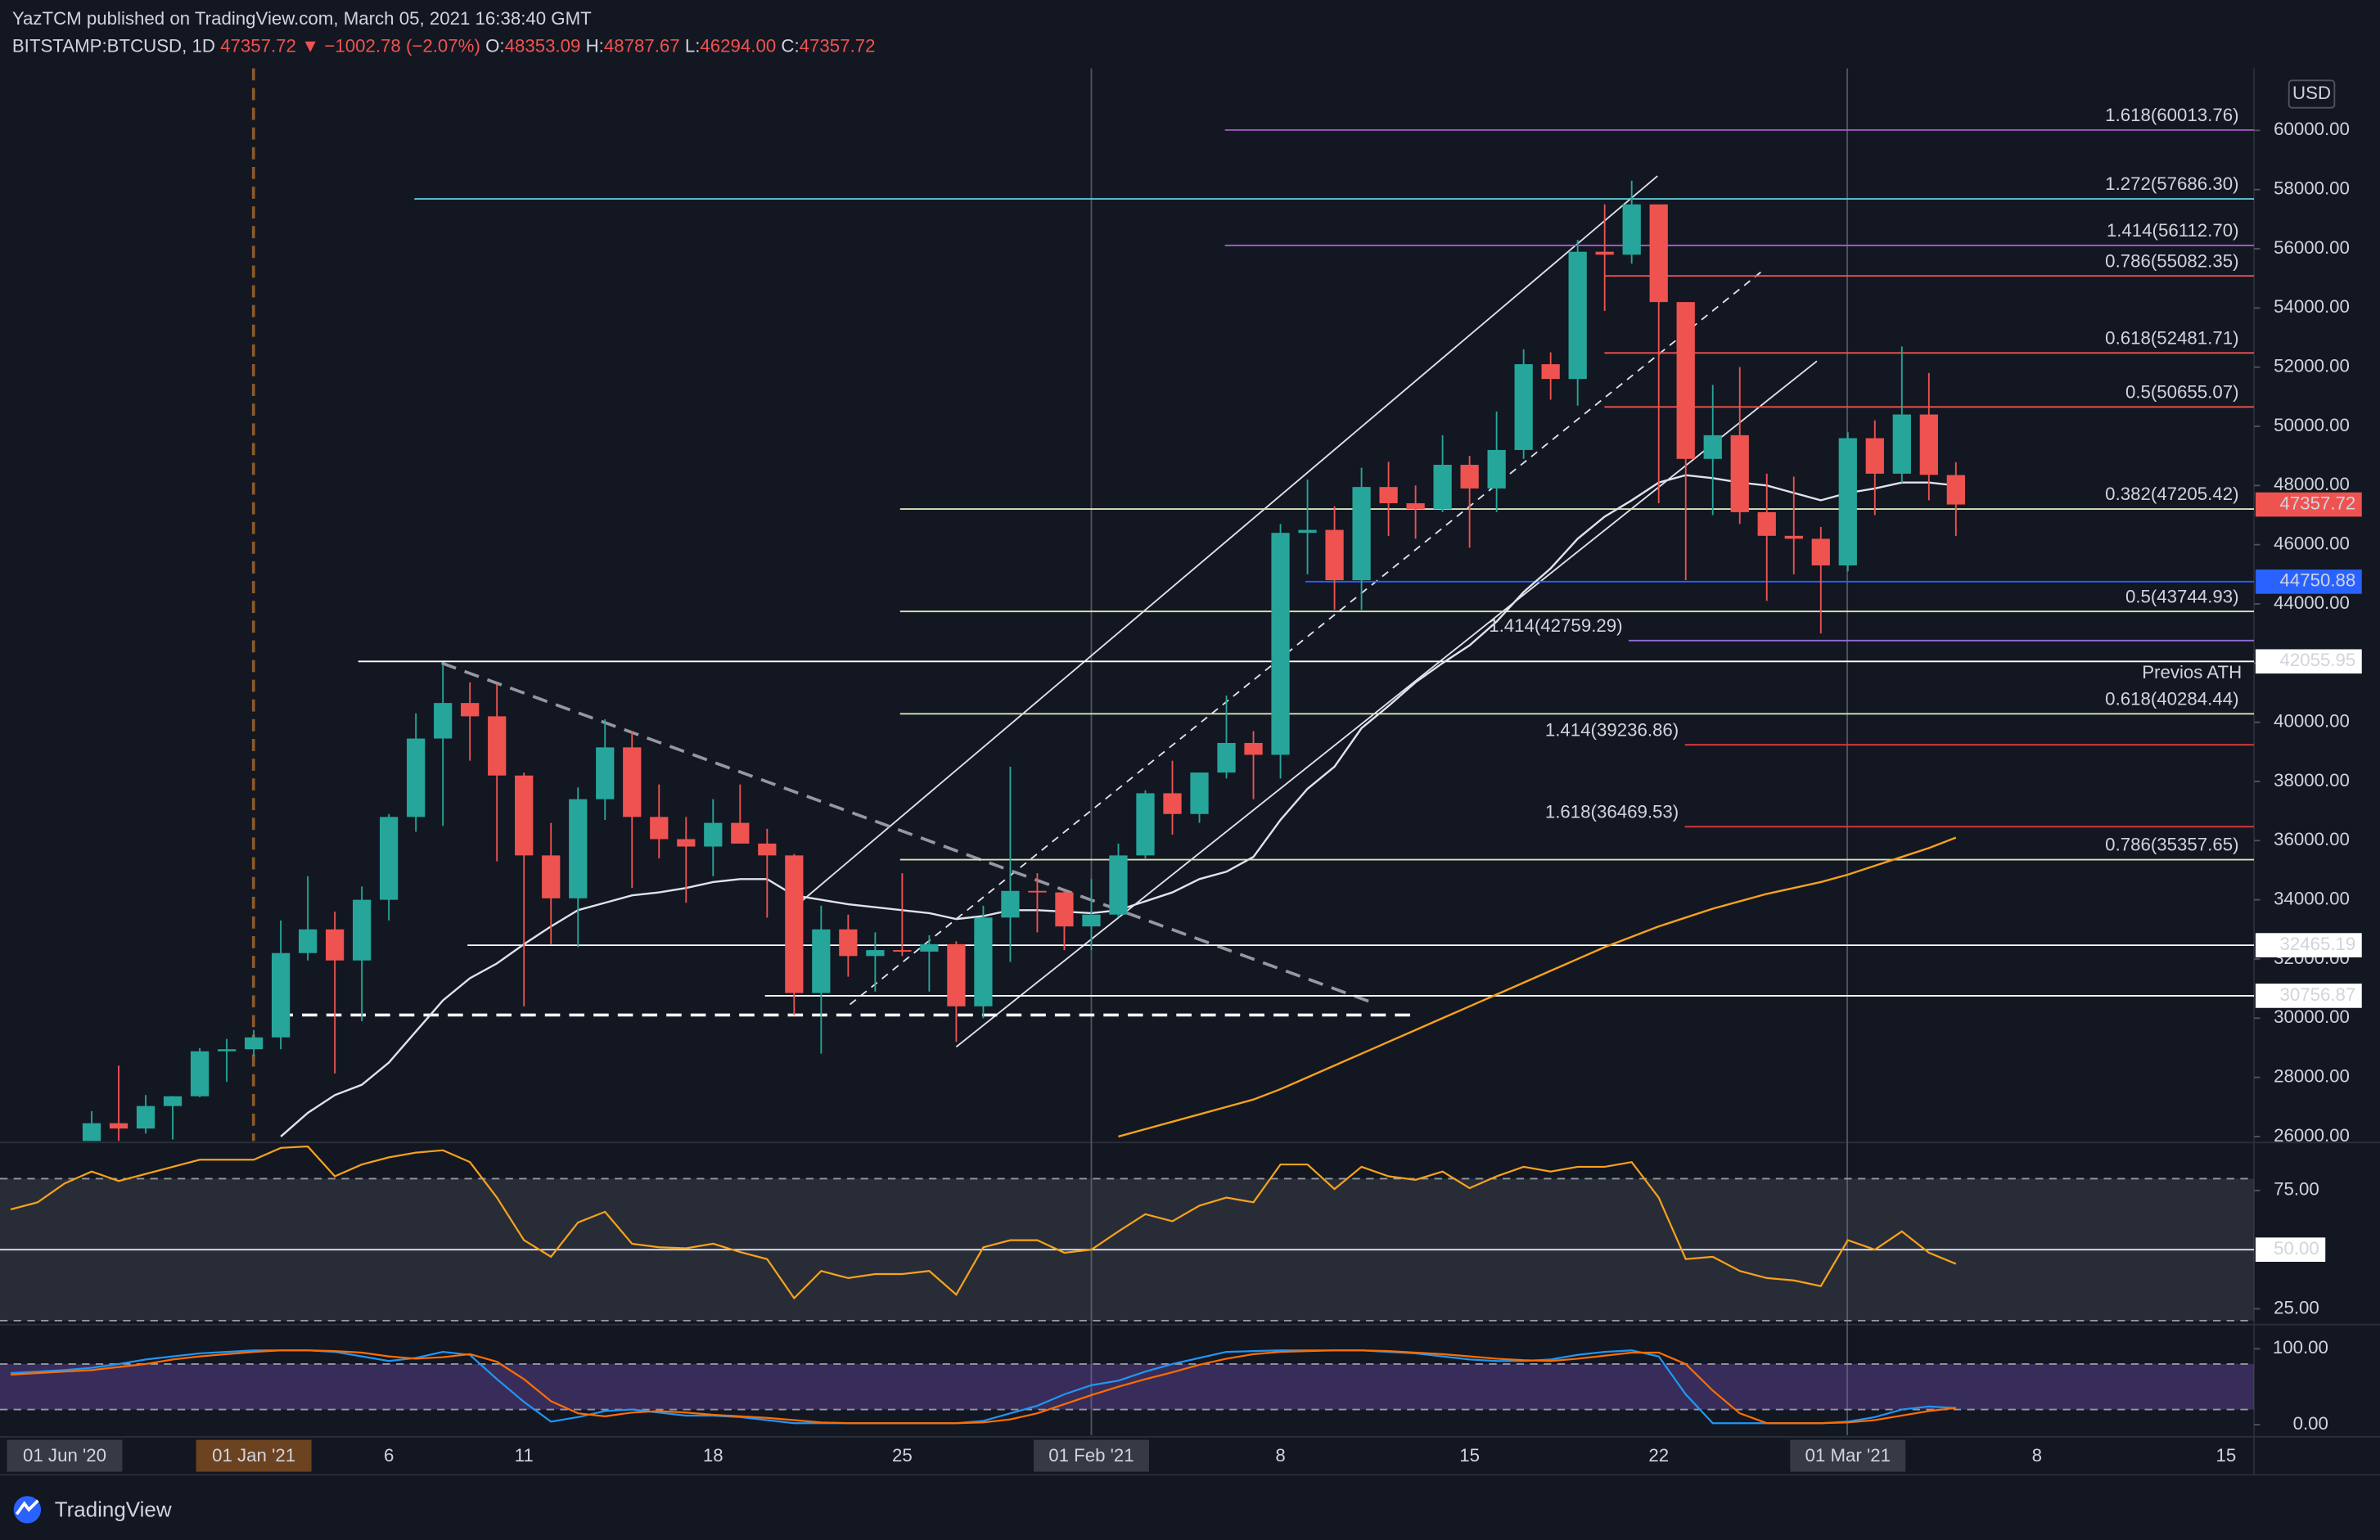 This screenshot has width=2380, height=1540. What do you see at coordinates (1612, 729) in the screenshot?
I see `level-label: 1.414(39236.86)` at bounding box center [1612, 729].